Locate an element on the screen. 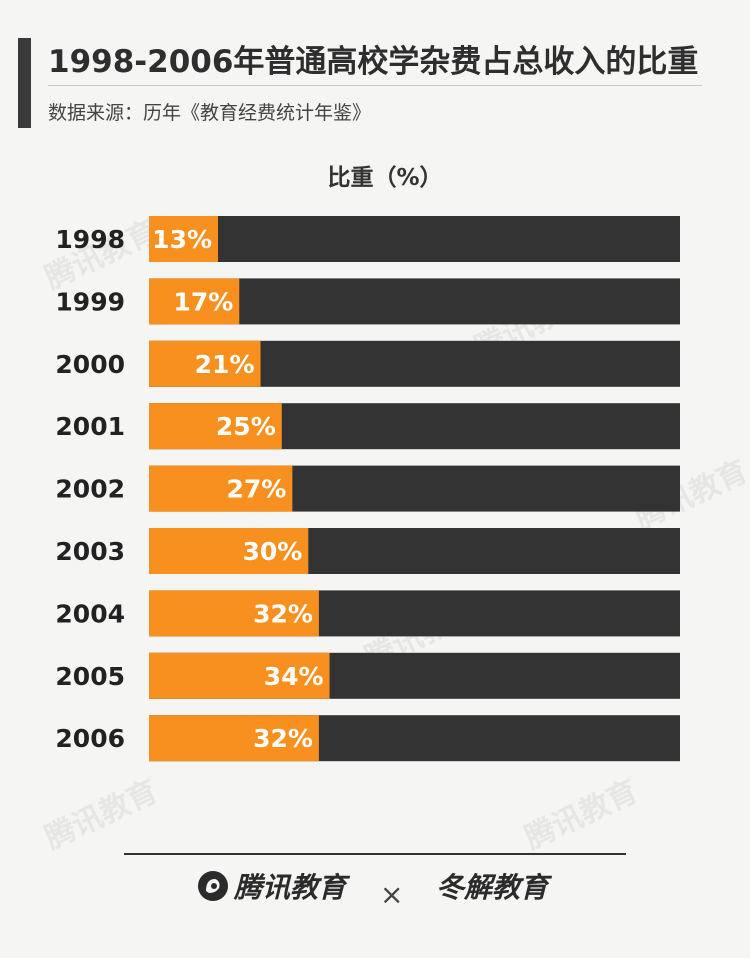 The height and width of the screenshot is (958, 750). value-axis-label: 比重（%） is located at coordinates (385, 178).